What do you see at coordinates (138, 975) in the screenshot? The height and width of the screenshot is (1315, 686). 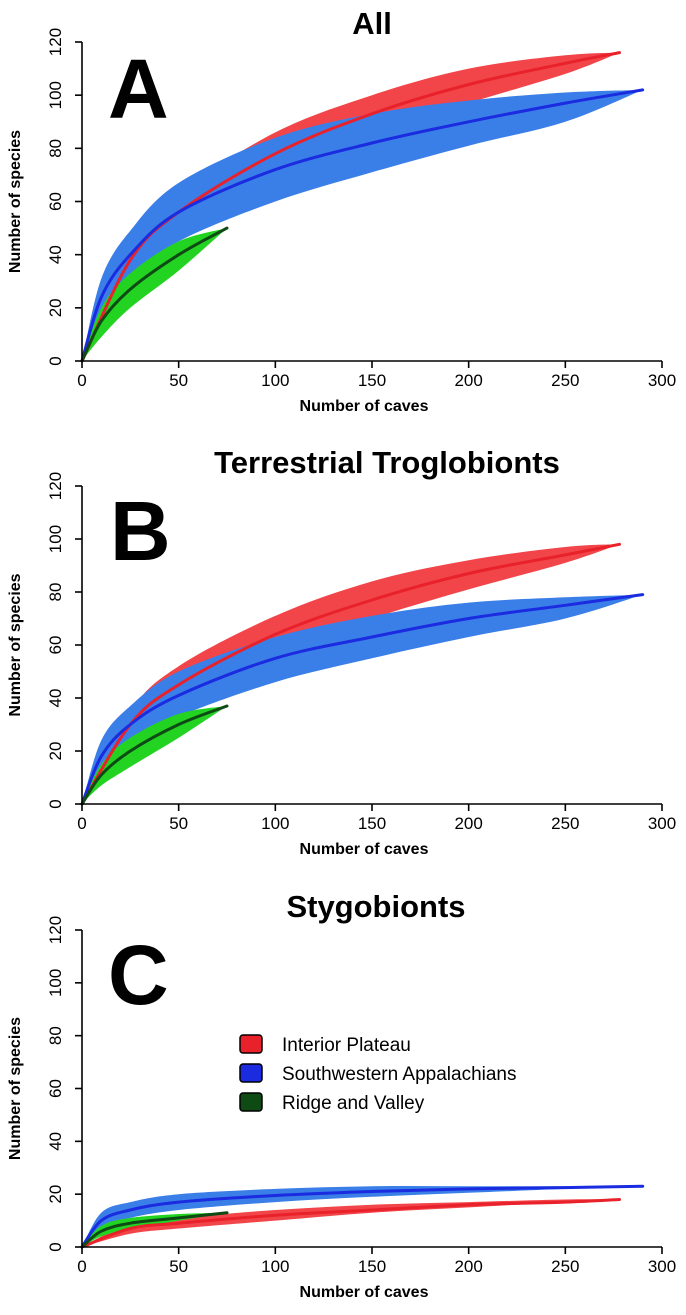 I see `panel-letter: C` at bounding box center [138, 975].